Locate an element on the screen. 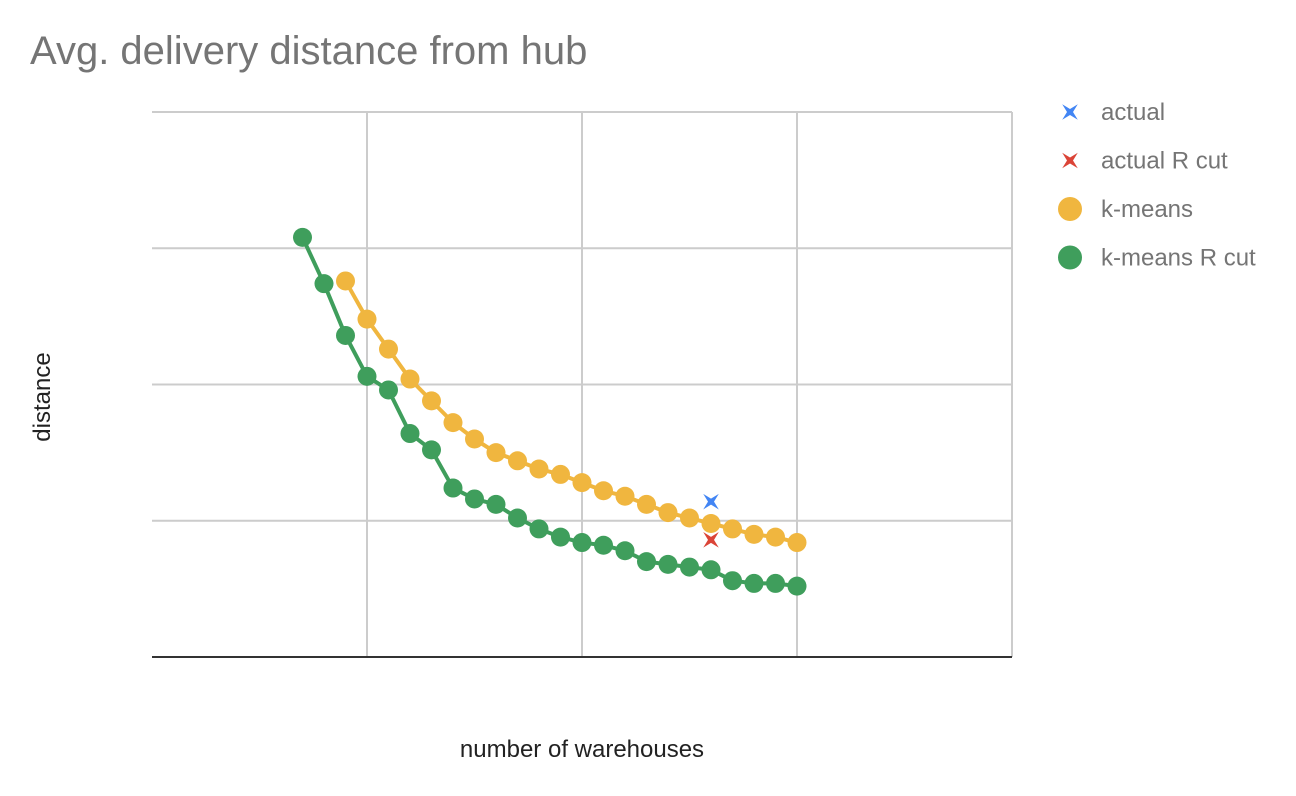  legend-item-k-means-r-cut: k-means R cut is located at coordinates (1157, 258).